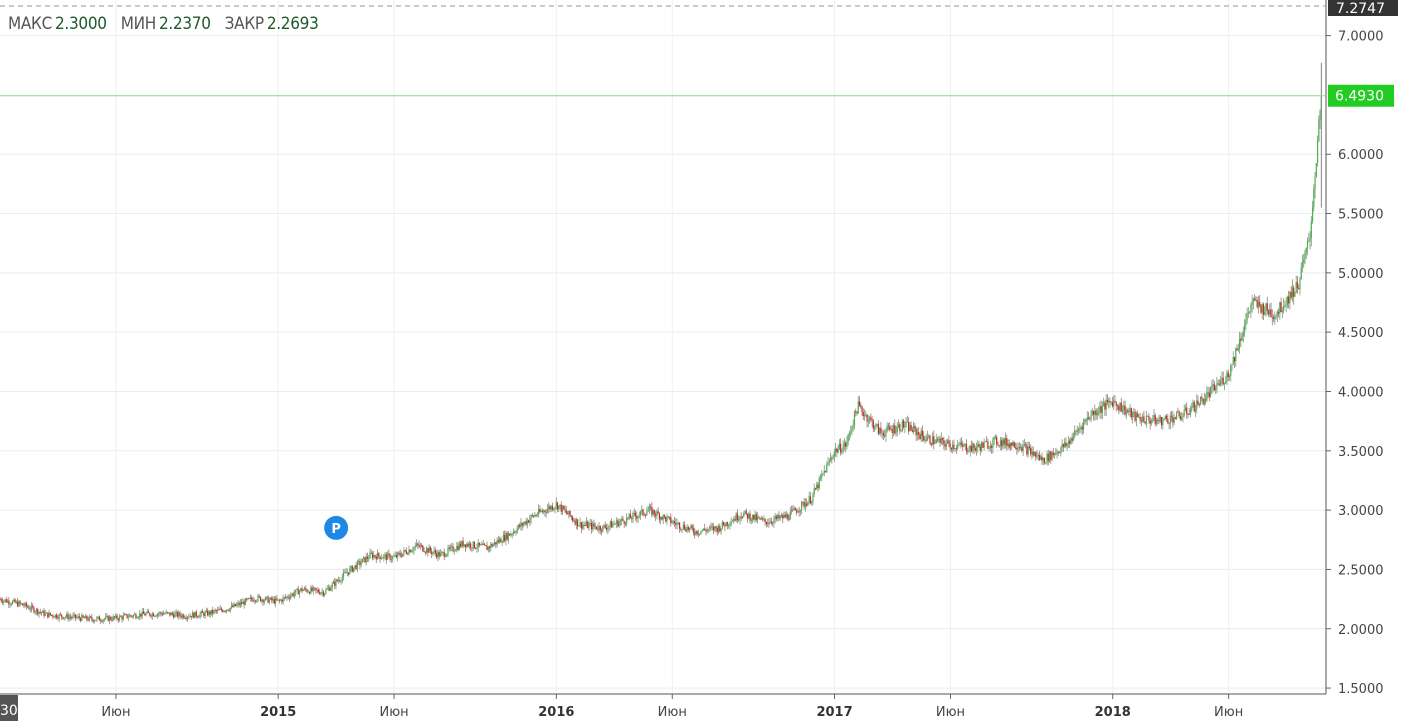  I want to click on x-tick-label: Июн, so click(115, 712).